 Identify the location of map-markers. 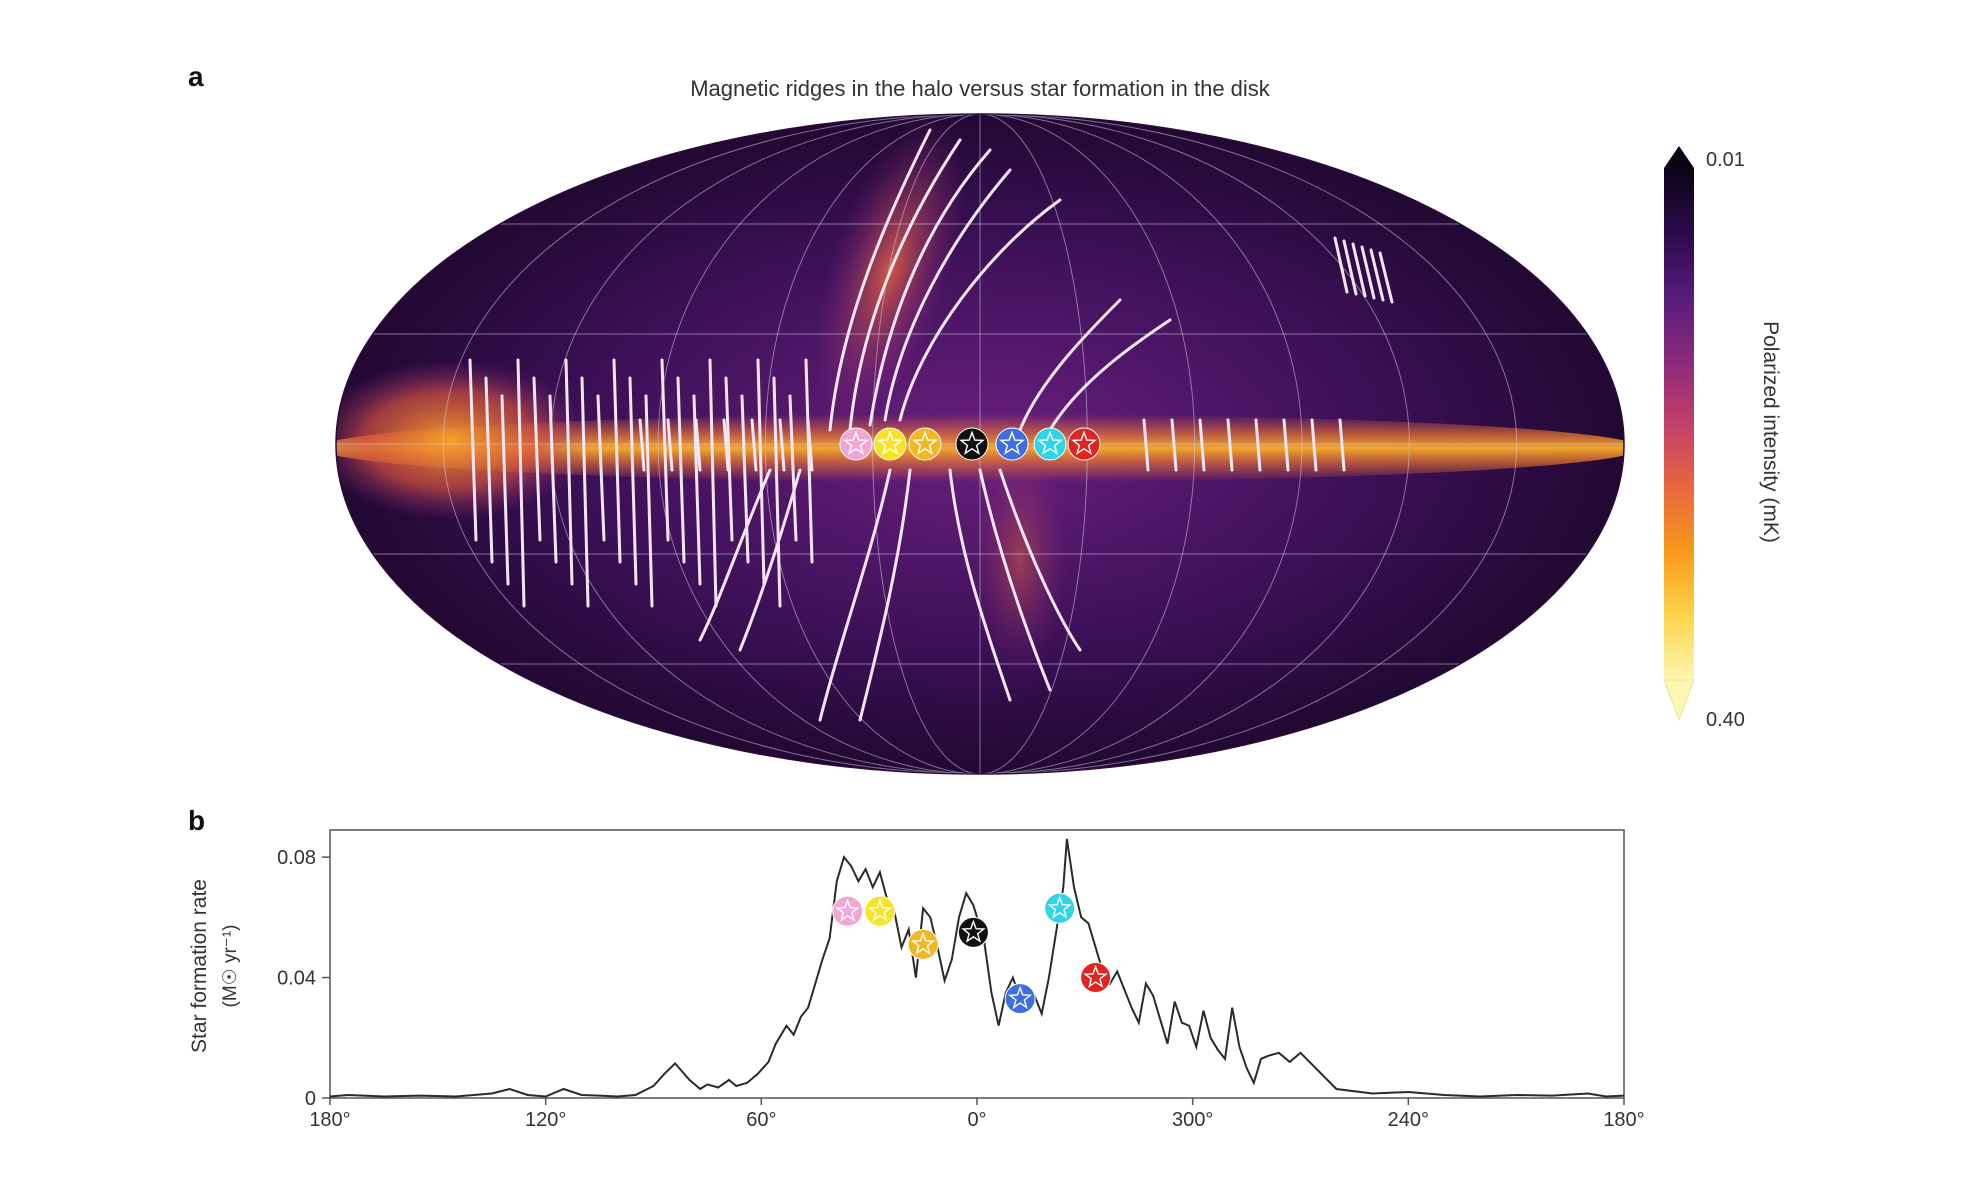
(970, 444).